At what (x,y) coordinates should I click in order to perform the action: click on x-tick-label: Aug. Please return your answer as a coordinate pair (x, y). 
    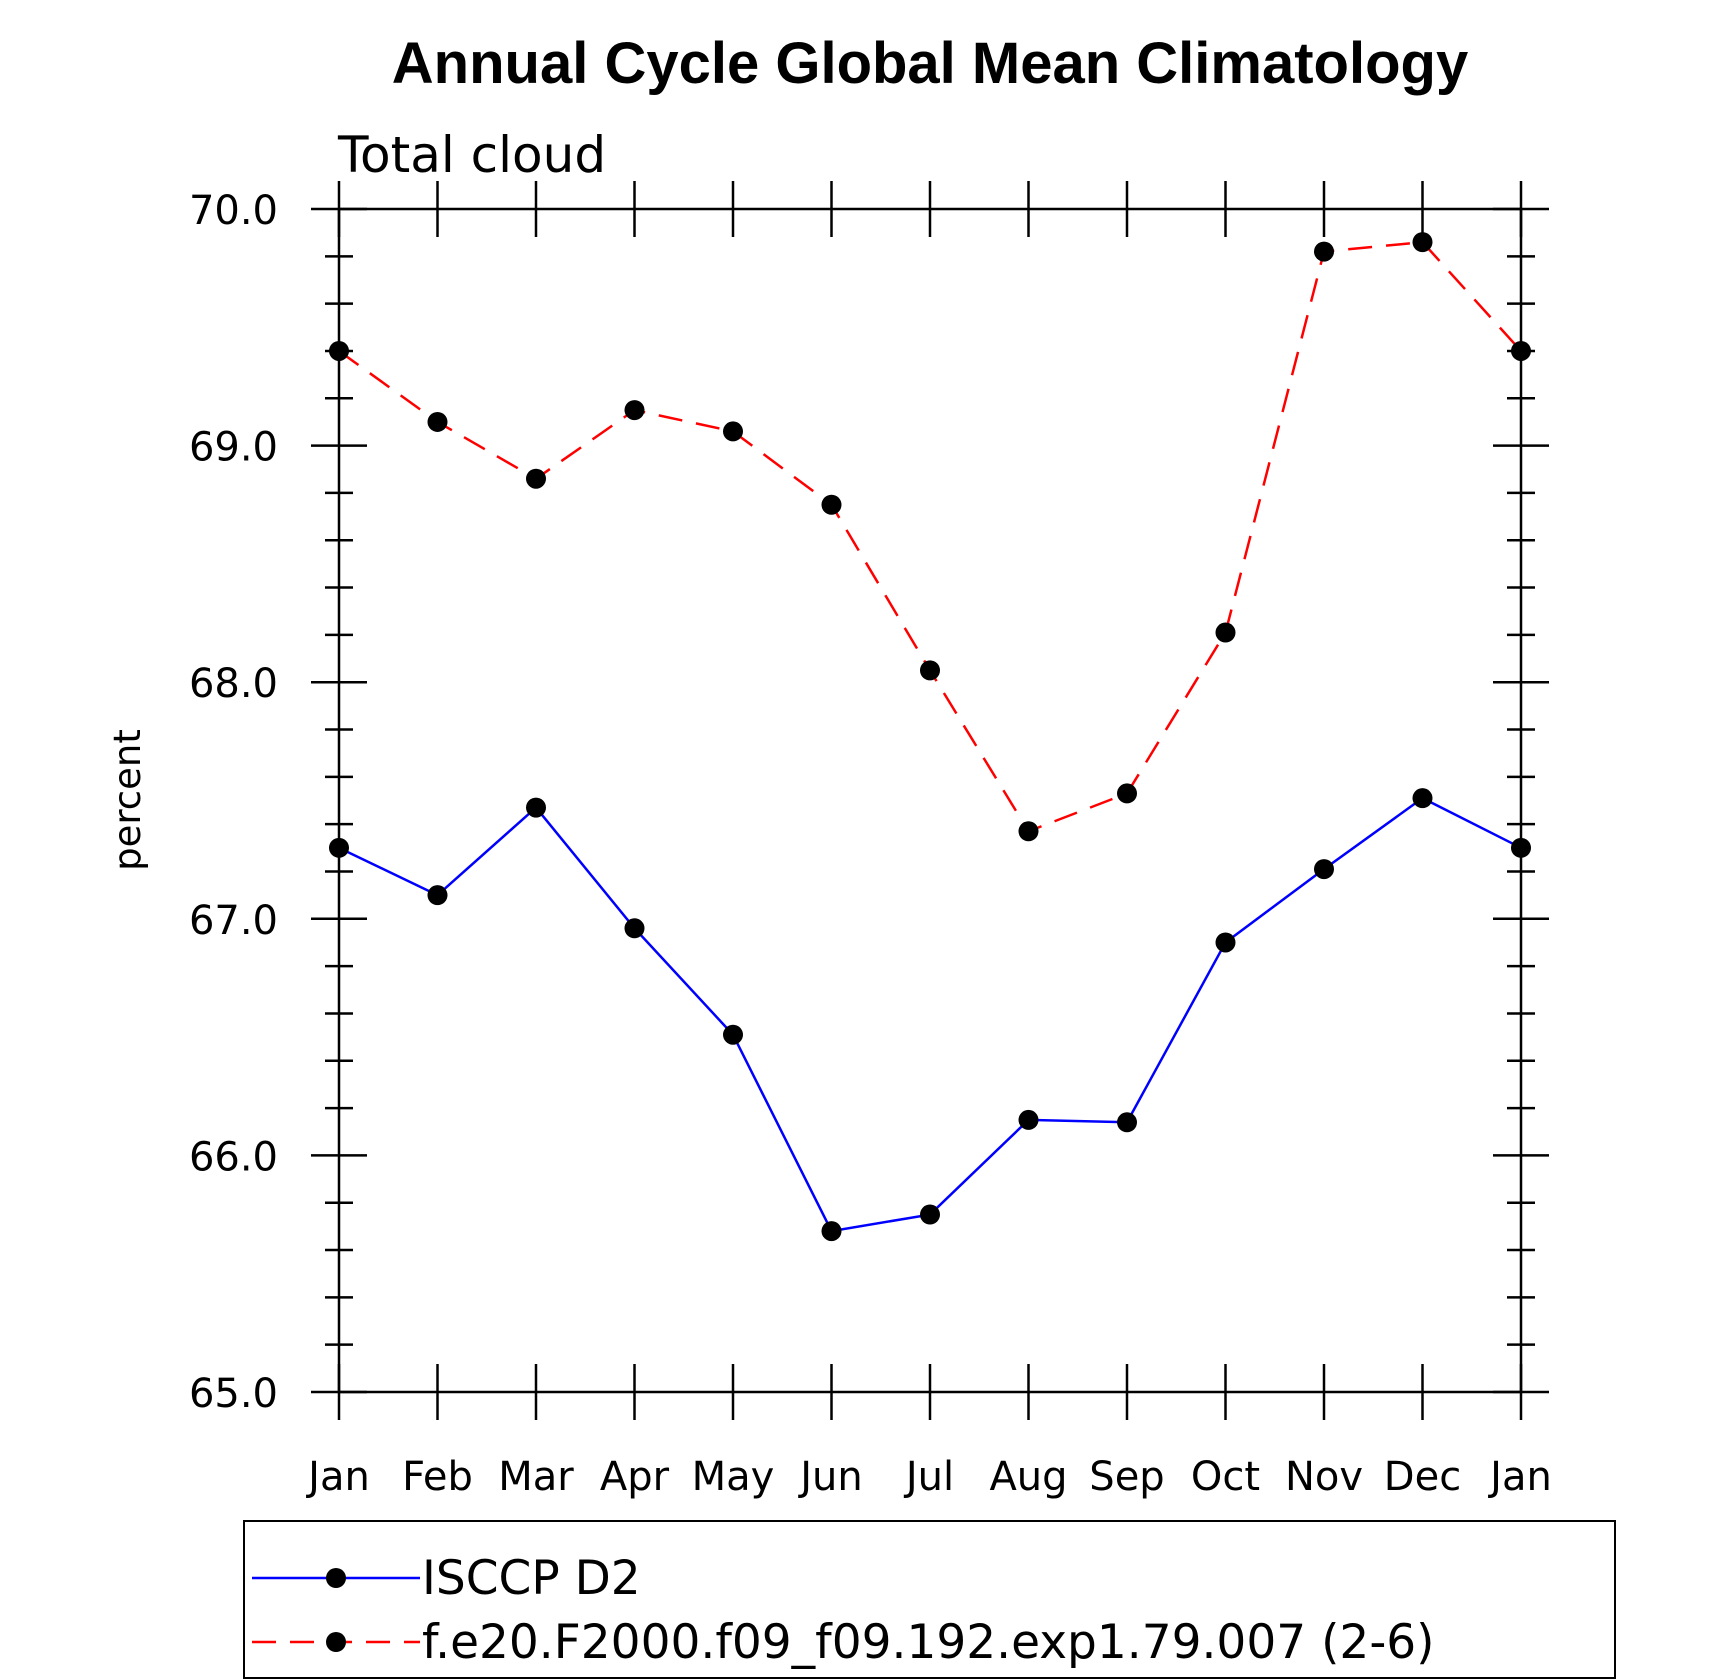
    Looking at the image, I should click on (1028, 1477).